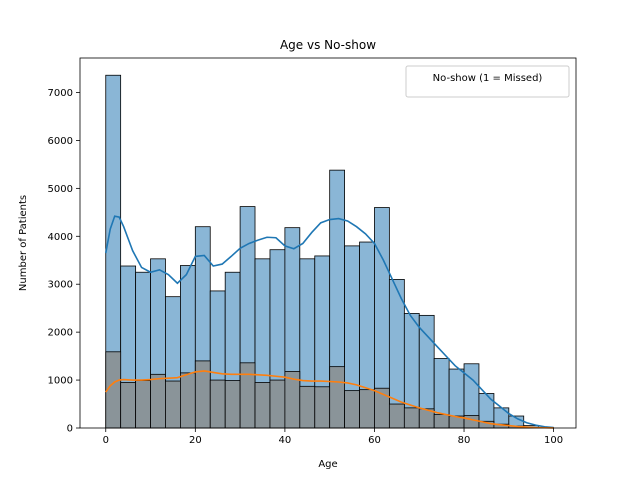 The height and width of the screenshot is (480, 640). I want to click on x-tick-label: 0, so click(106, 440).